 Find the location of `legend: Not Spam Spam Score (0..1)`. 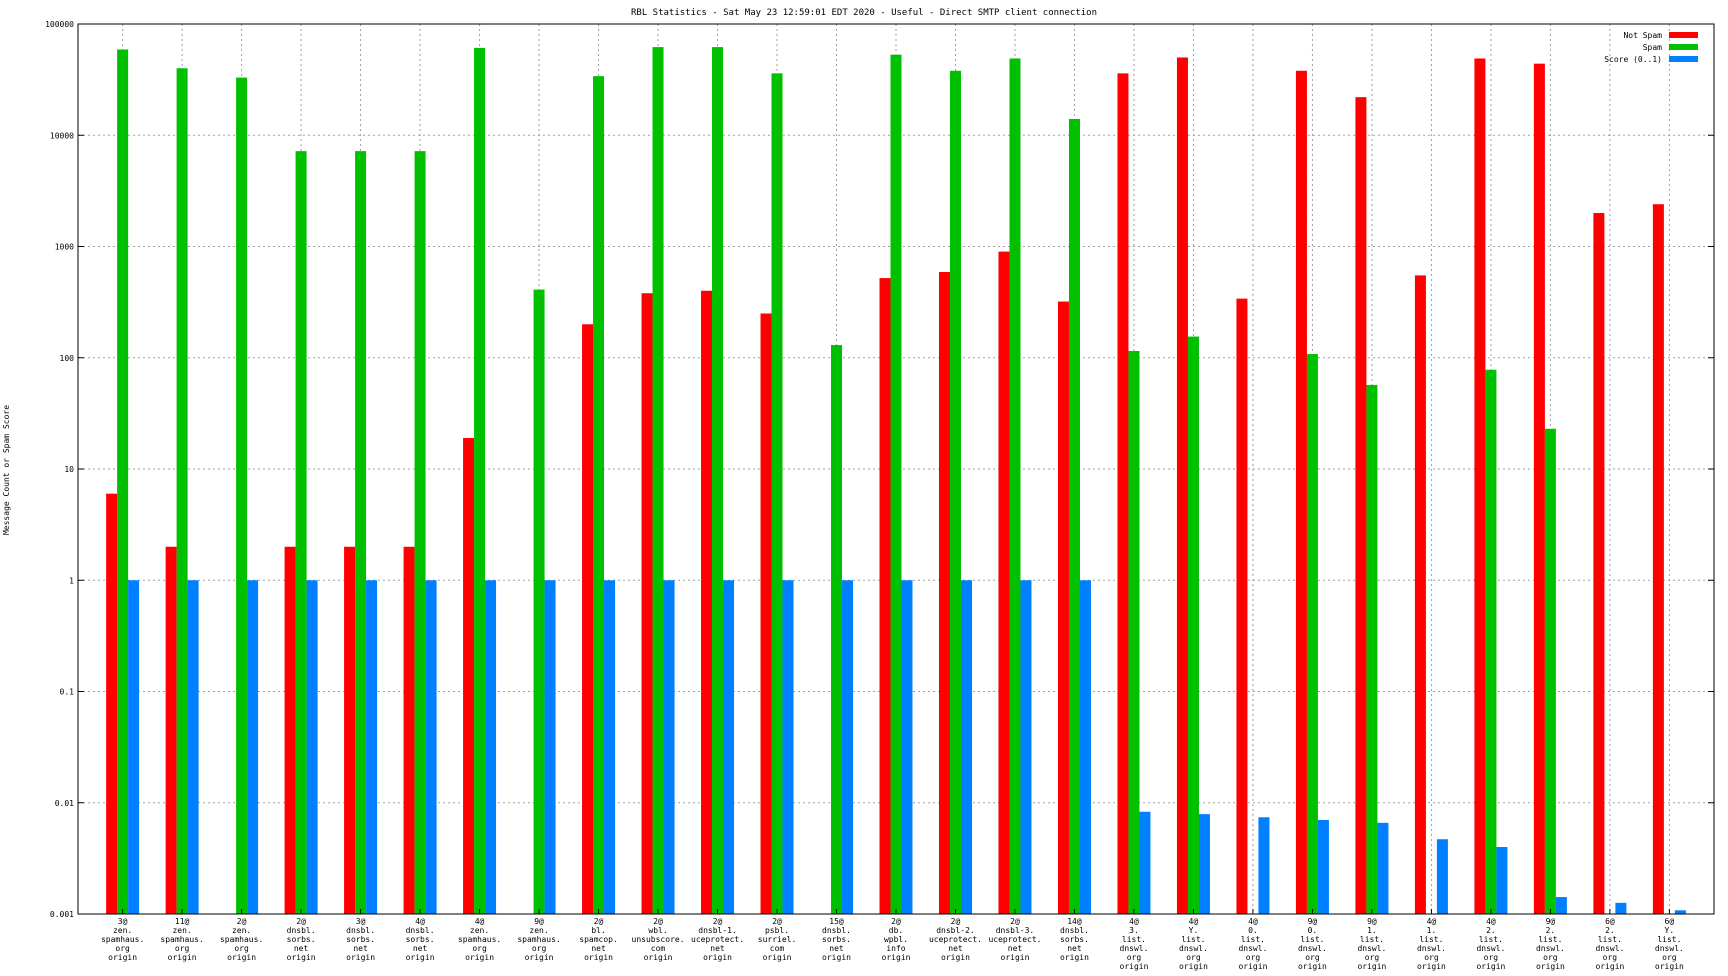

legend: Not Spam Spam Score (0..1) is located at coordinates (1651, 47).